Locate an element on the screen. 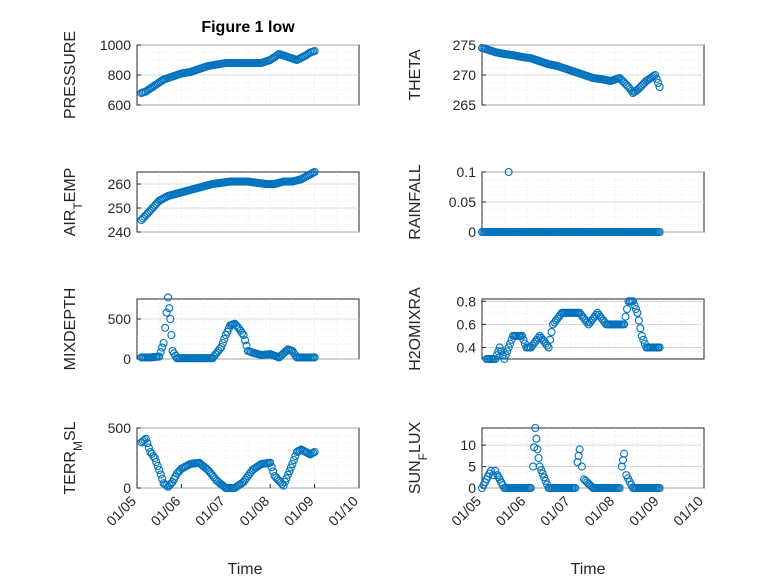  y-axis-label: THETA is located at coordinates (415, 75).